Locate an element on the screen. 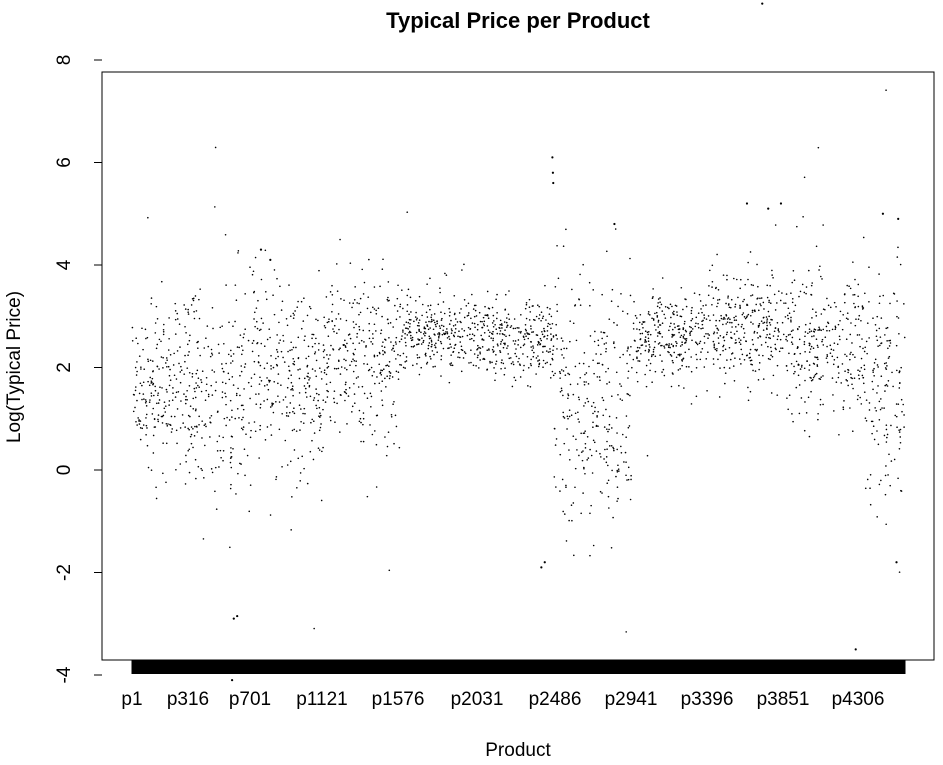  y-tick-label: 4 is located at coordinates (64, 264).